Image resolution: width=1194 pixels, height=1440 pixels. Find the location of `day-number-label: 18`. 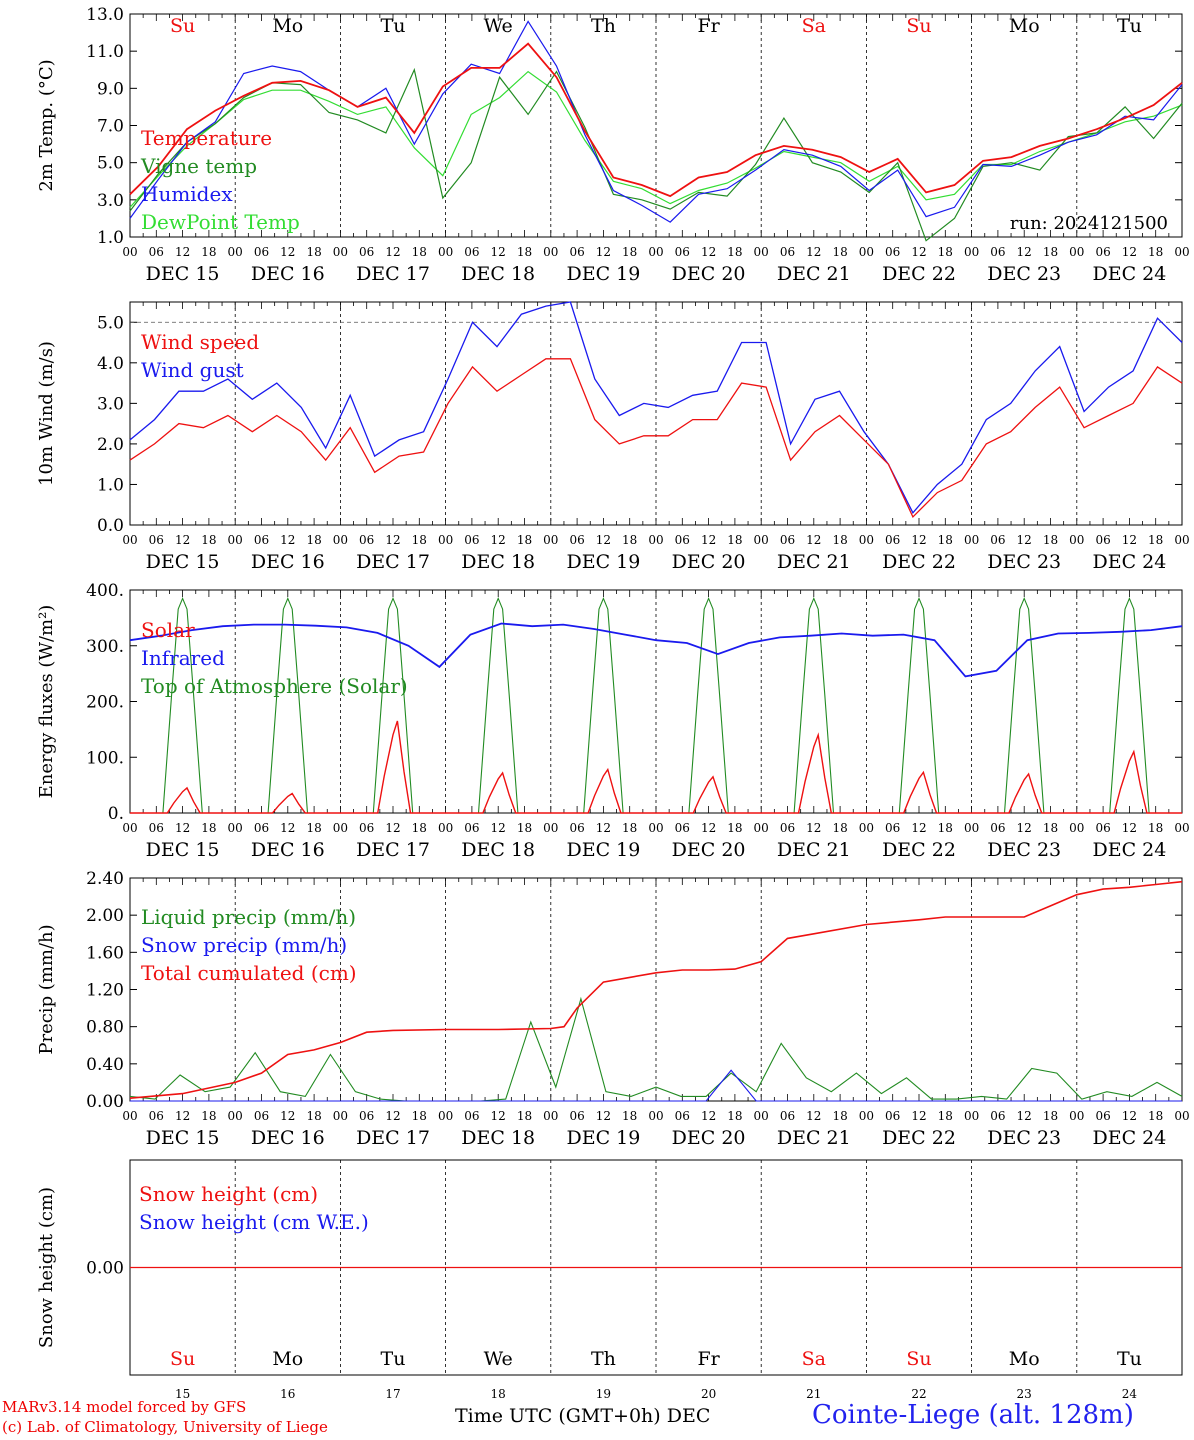

day-number-label: 18 is located at coordinates (498, 1394).